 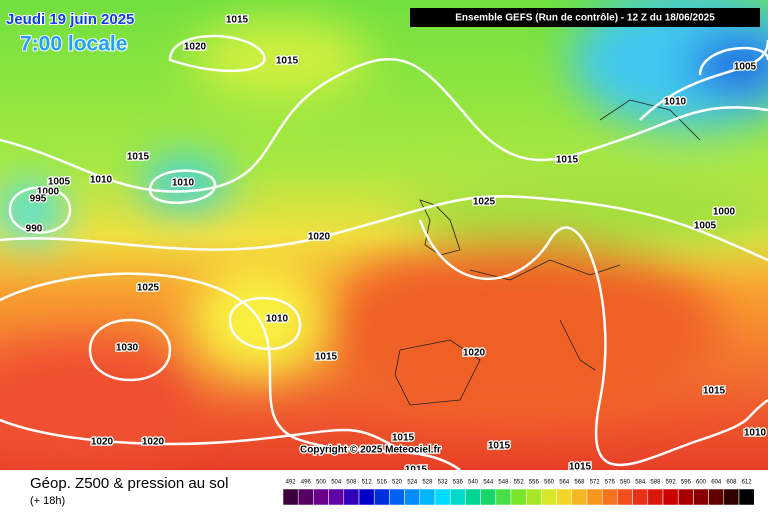 What do you see at coordinates (686, 483) in the screenshot?
I see `scale-label: 596` at bounding box center [686, 483].